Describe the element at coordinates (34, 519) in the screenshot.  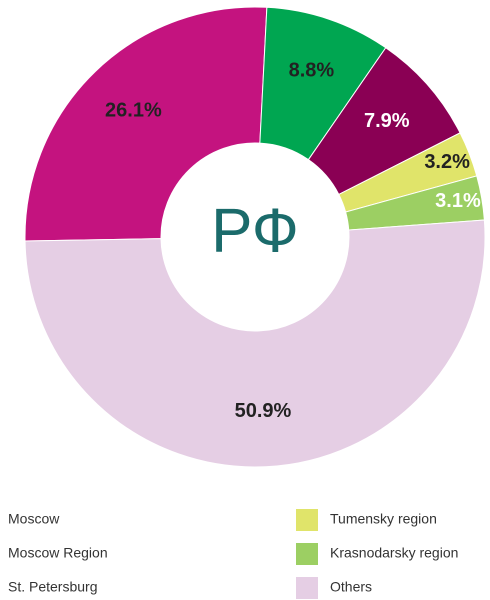
I see `legend-label: Moscow` at that location.